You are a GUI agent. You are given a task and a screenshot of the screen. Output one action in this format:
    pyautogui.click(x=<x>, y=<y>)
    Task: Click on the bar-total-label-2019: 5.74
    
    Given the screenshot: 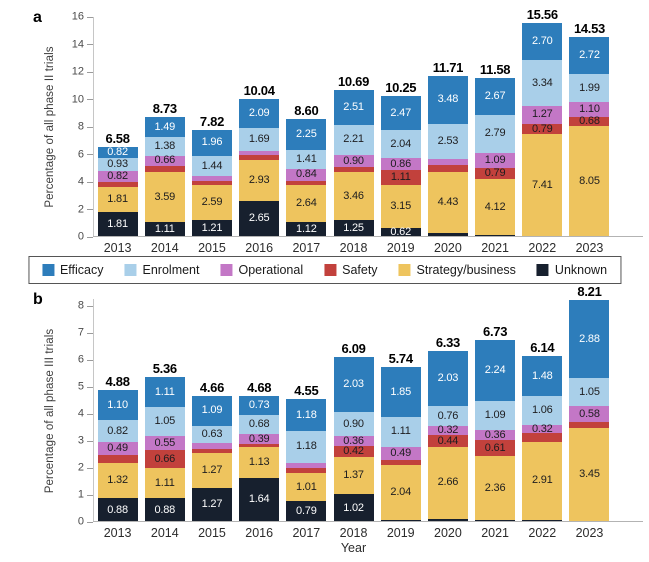 What is the action you would take?
    pyautogui.click(x=400, y=359)
    